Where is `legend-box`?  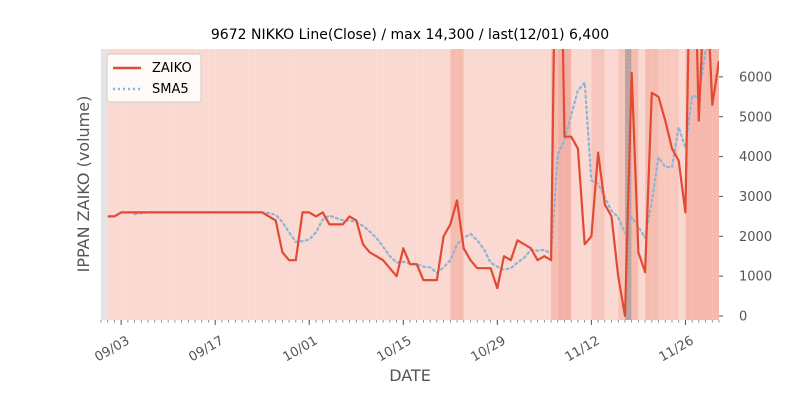
legend-box is located at coordinates (154, 78).